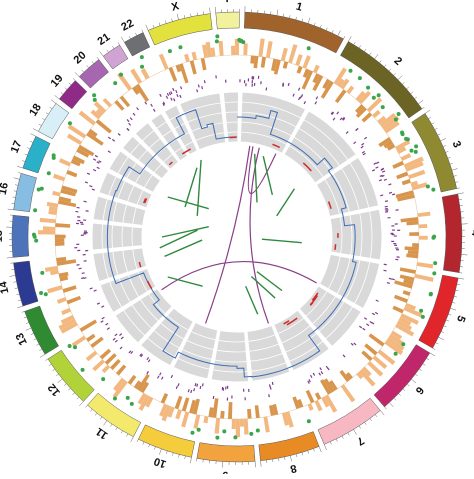 Image resolution: width=474 pixels, height=479 pixels. Describe the element at coordinates (159, 462) in the screenshot. I see `chromosome-label-10: 10` at that location.